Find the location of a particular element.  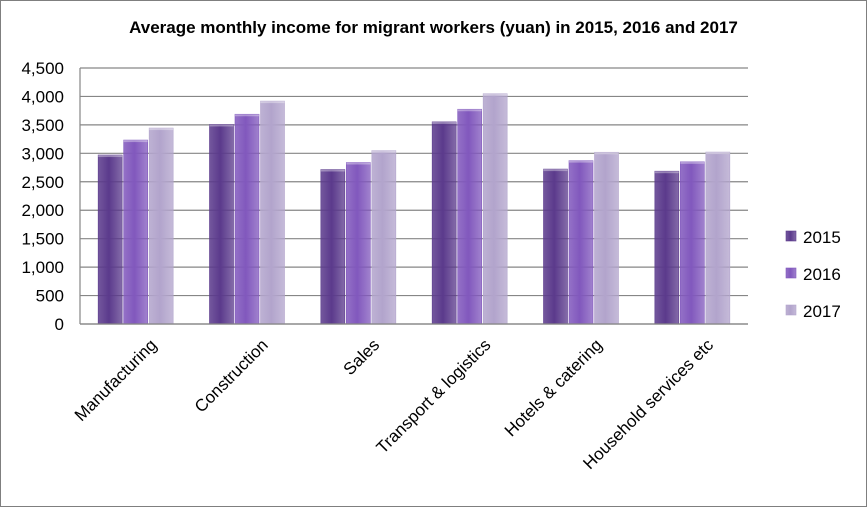

bar-2015-hotels-catering is located at coordinates (555, 246).